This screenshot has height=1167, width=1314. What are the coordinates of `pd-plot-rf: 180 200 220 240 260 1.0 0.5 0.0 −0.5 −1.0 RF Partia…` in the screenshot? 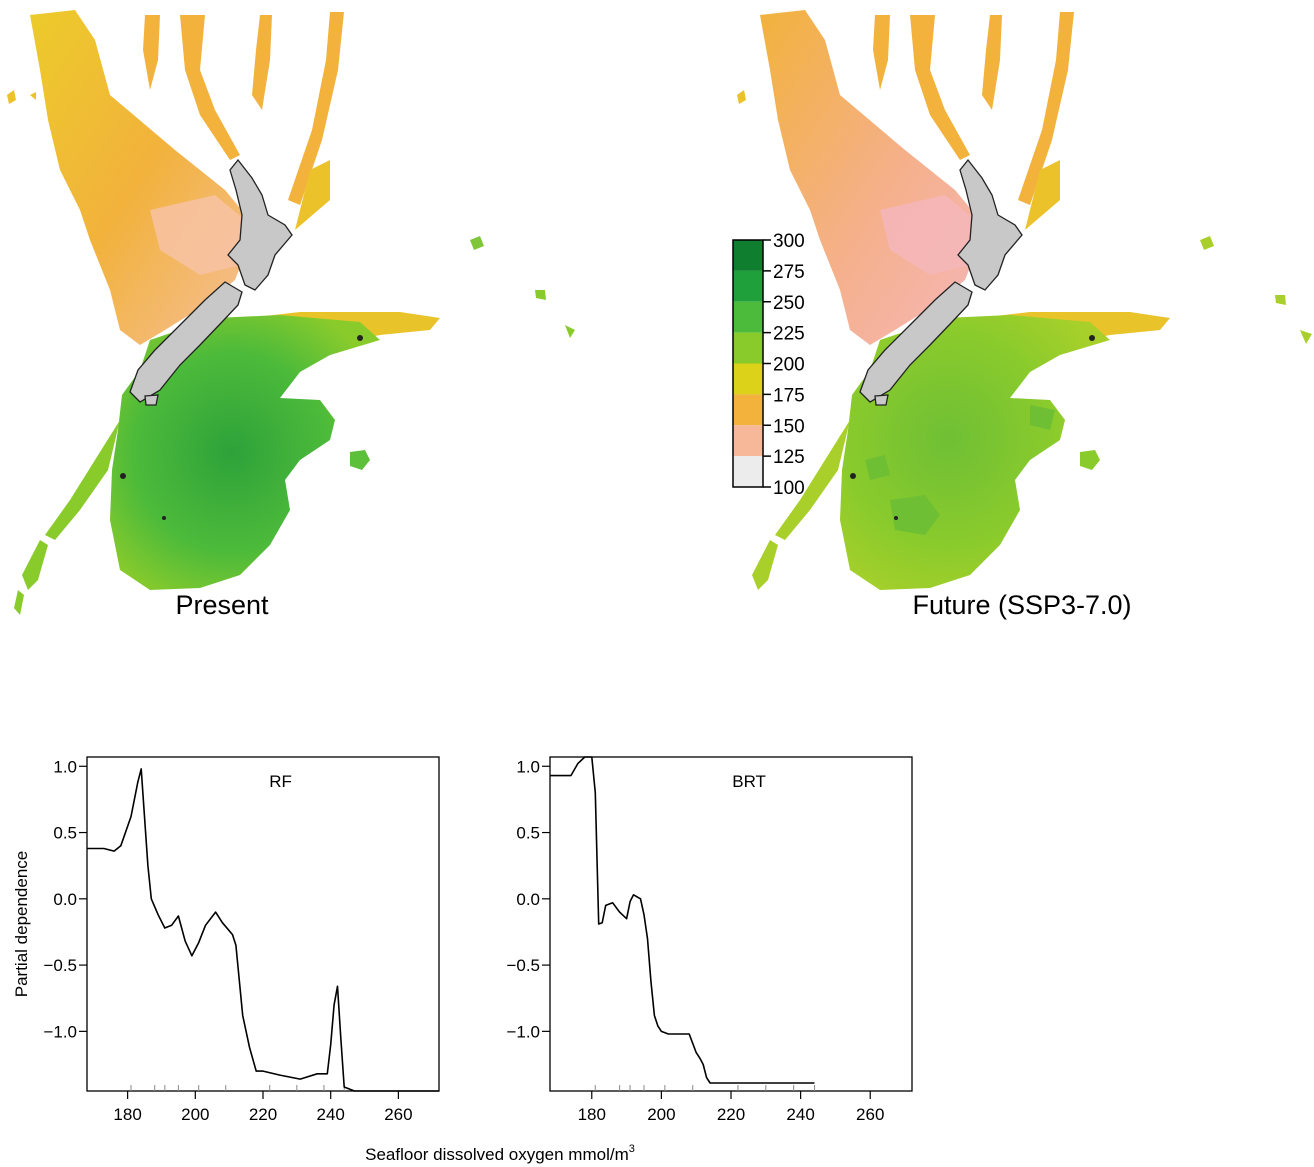 It's located at (226, 940).